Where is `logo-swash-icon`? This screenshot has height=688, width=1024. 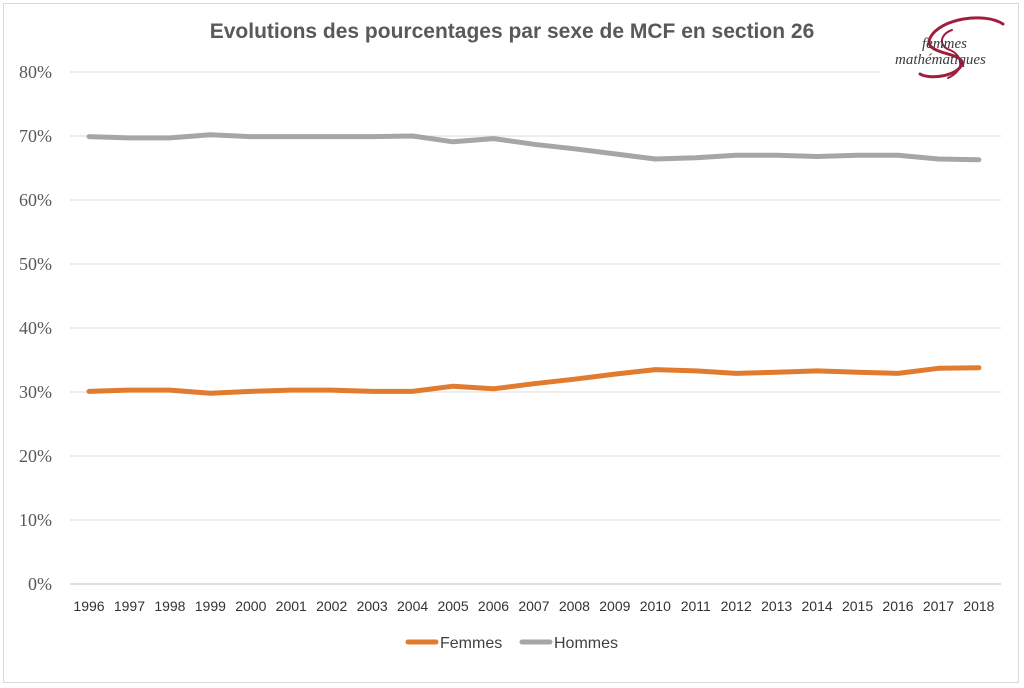 logo-swash-icon is located at coordinates (961, 47).